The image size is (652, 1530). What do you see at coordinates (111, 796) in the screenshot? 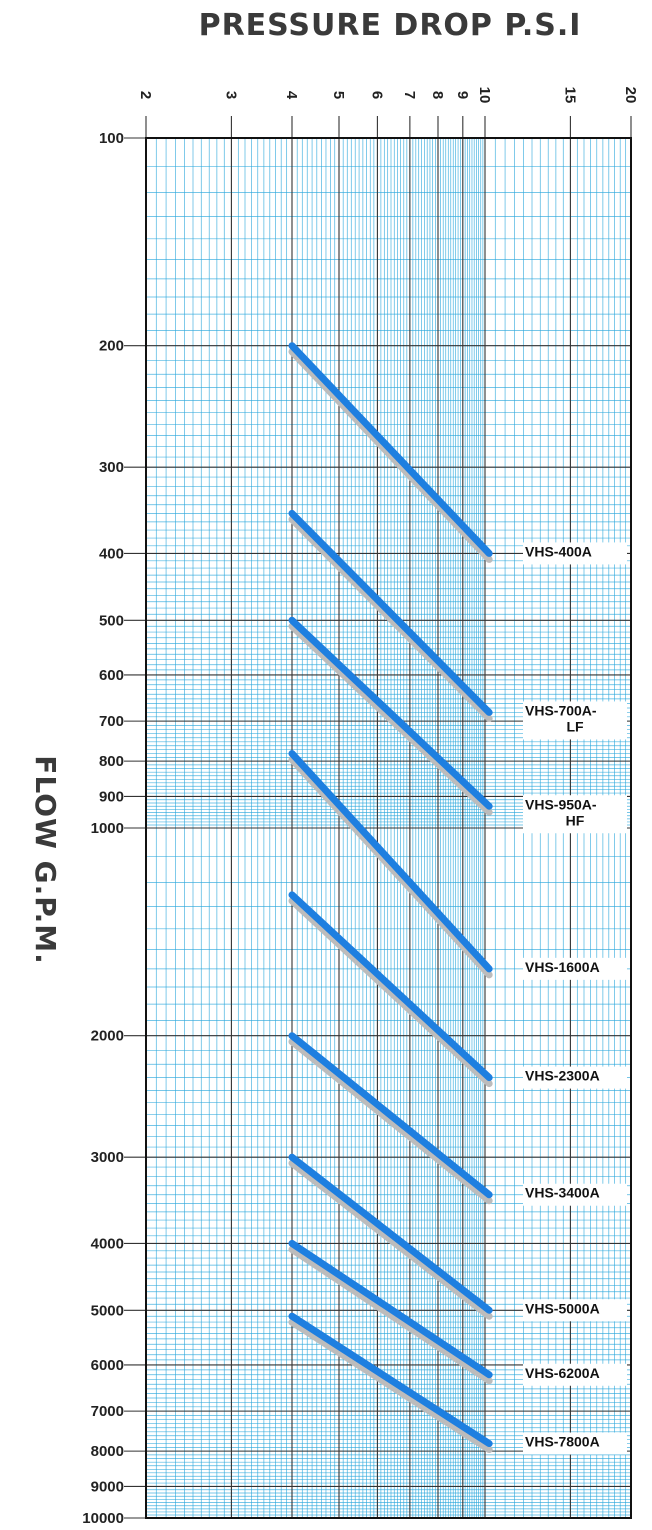
I see `y-tick-label: 900` at bounding box center [111, 796].